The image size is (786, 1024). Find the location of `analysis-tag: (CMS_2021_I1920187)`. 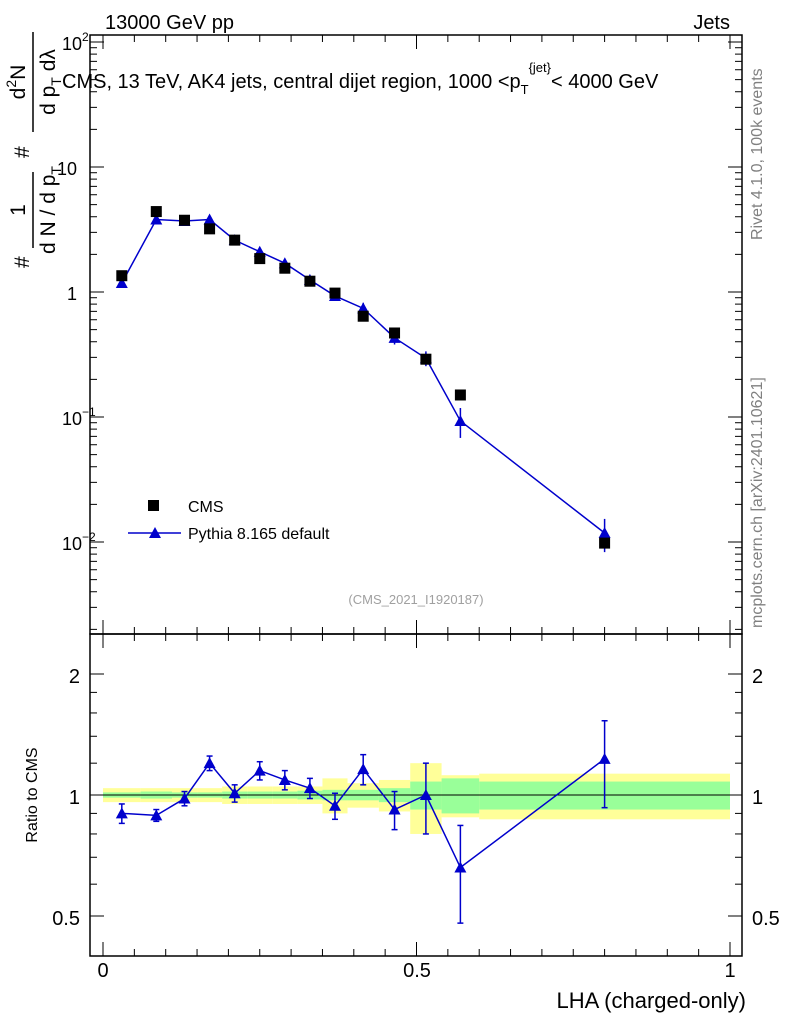

analysis-tag: (CMS_2021_I1920187) is located at coordinates (415, 599).